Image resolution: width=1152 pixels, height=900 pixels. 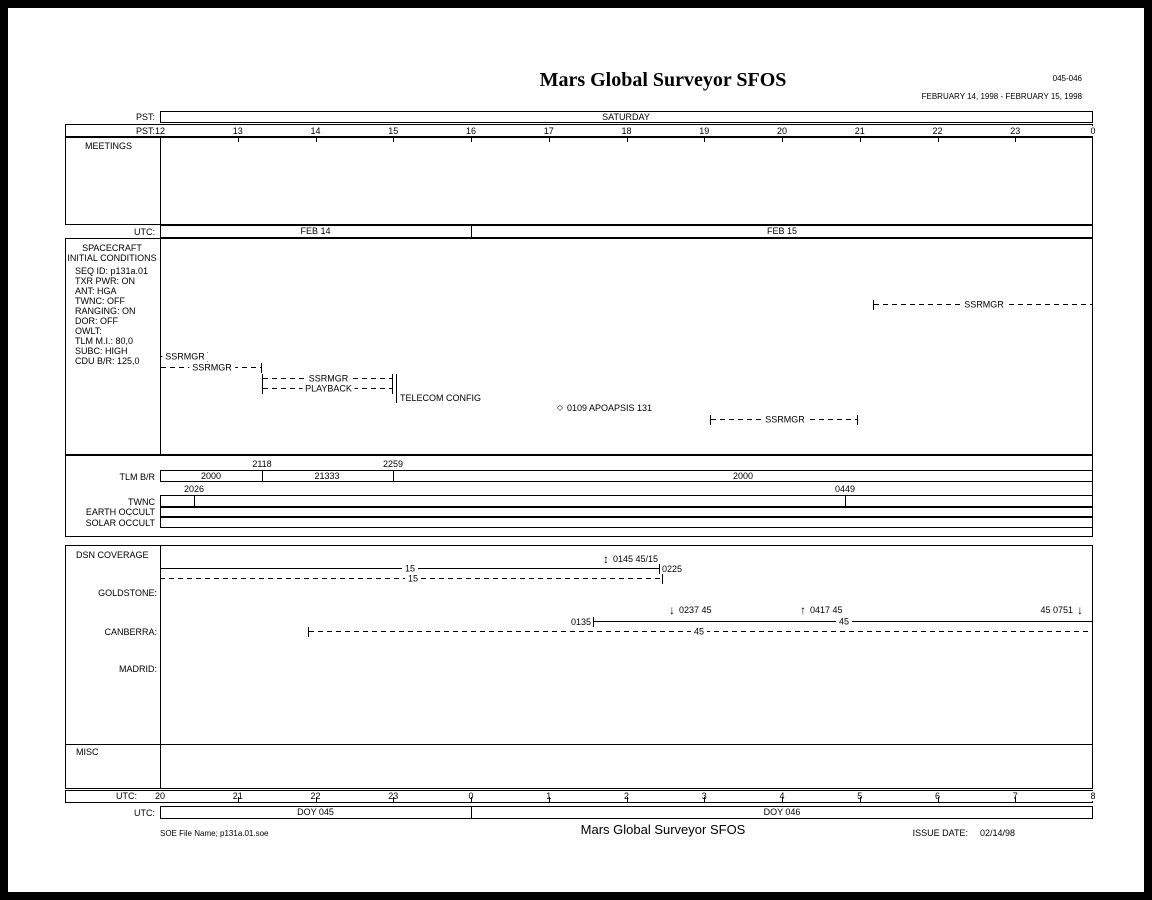 I want to click on issue-date-label: ISSUE DATE:, so click(x=940, y=833).